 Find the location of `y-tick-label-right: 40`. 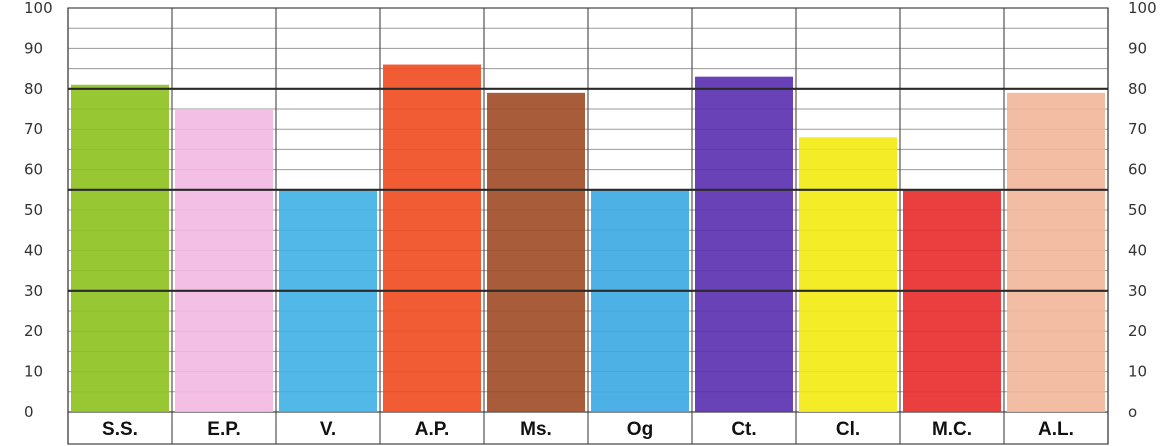

y-tick-label-right: 40 is located at coordinates (1137, 250).